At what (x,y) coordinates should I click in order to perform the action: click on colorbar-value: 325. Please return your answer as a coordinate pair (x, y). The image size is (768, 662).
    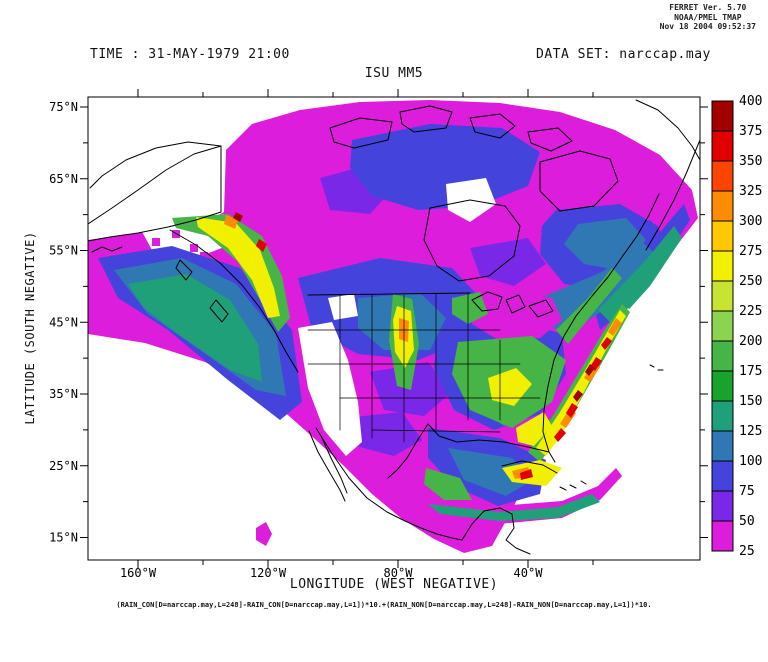
    Looking at the image, I should click on (750, 191).